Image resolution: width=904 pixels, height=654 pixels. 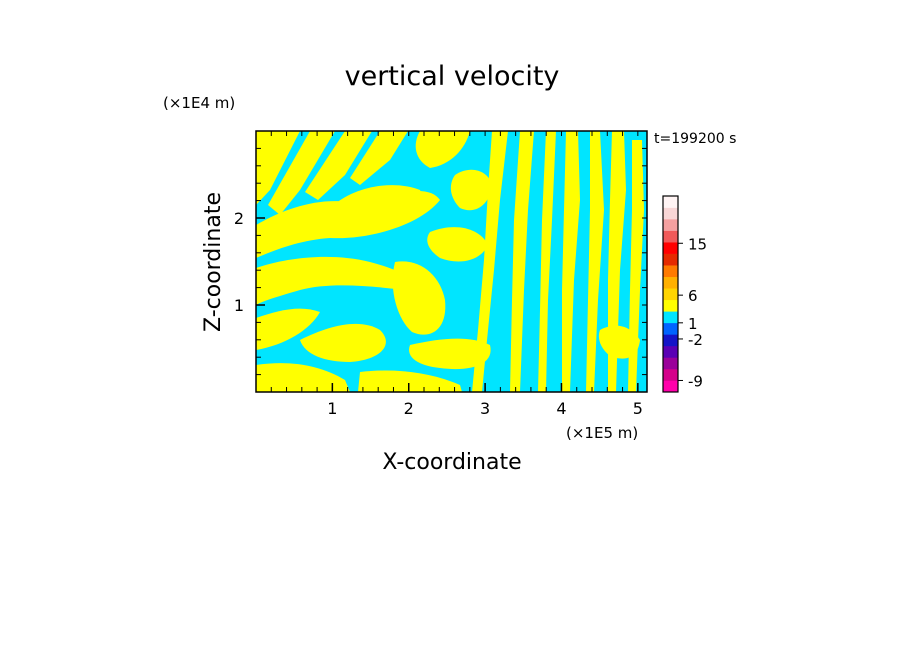 I want to click on y-tick-label: 2, so click(x=239, y=218).